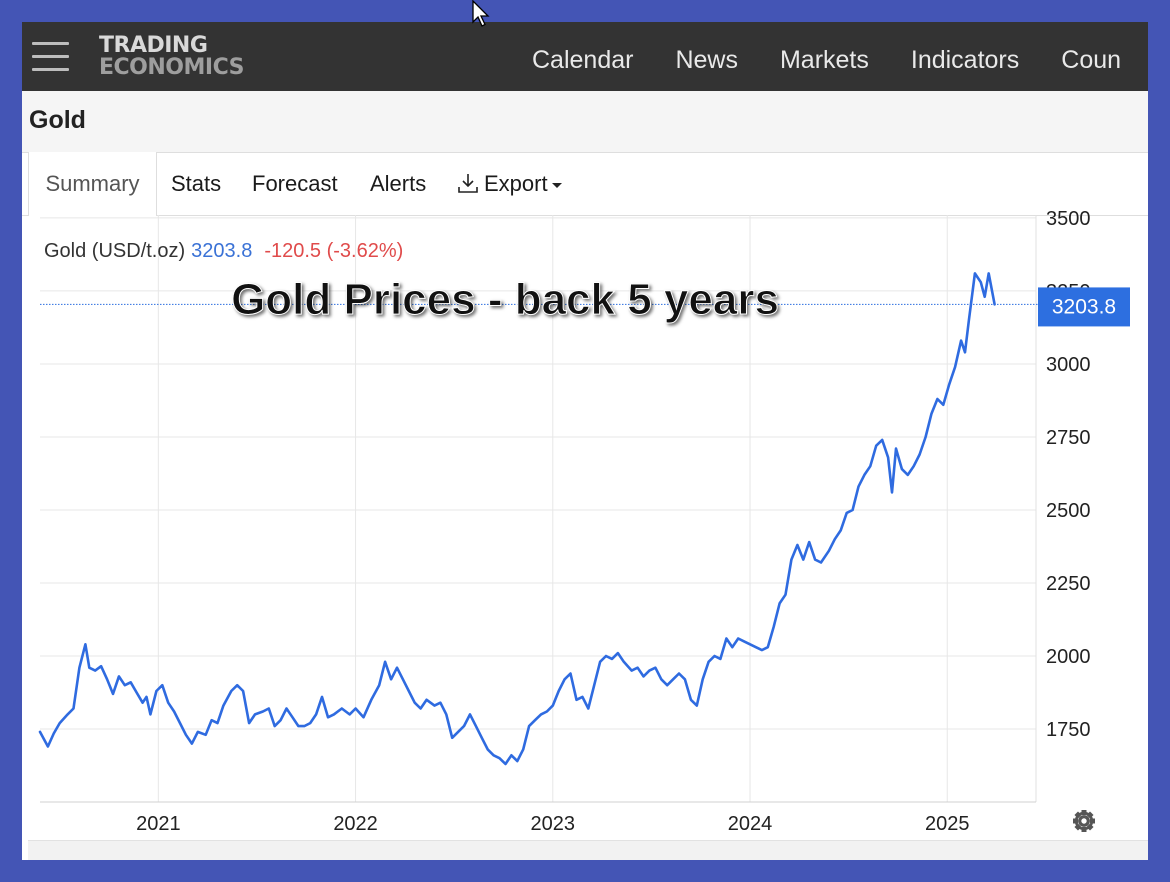 The width and height of the screenshot is (1170, 882). I want to click on tab-alerts: Alerts, so click(398, 183).